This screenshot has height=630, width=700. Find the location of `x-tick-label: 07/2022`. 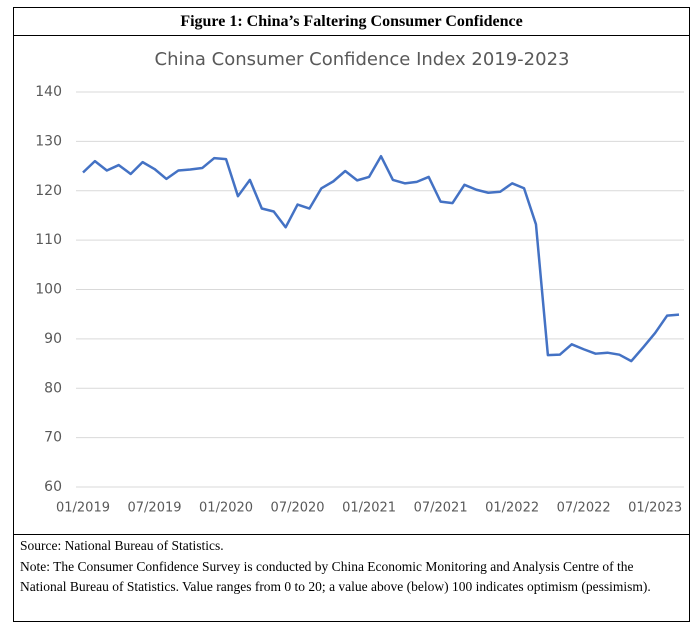

x-tick-label: 07/2022 is located at coordinates (584, 508).